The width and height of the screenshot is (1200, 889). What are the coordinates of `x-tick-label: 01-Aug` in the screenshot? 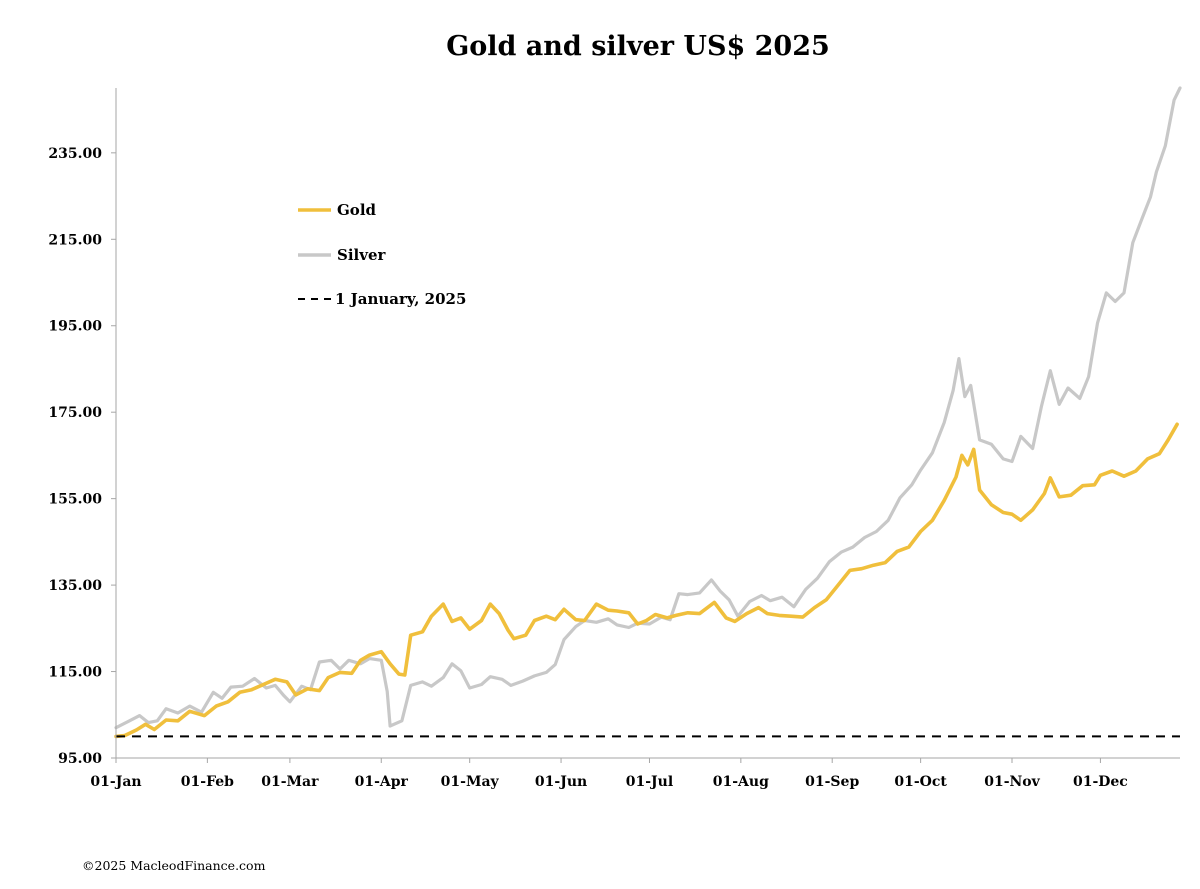 It's located at (741, 782).